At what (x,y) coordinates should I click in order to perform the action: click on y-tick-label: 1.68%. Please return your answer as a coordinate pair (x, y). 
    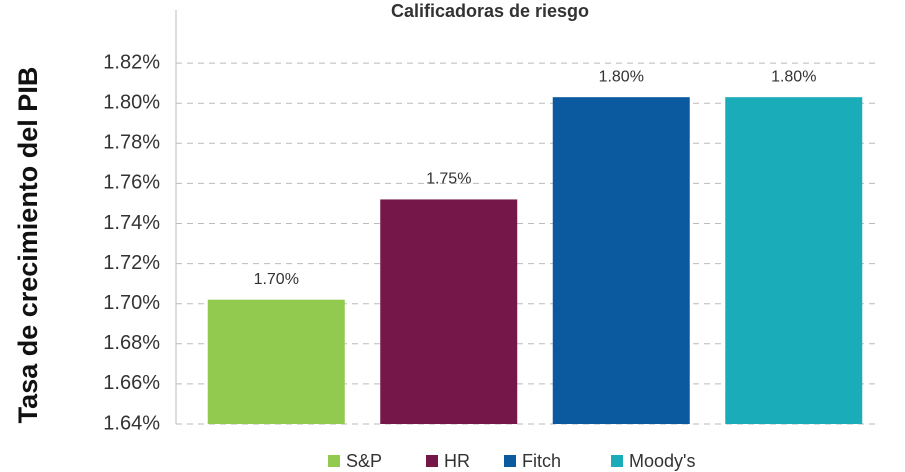
    Looking at the image, I should click on (131, 343).